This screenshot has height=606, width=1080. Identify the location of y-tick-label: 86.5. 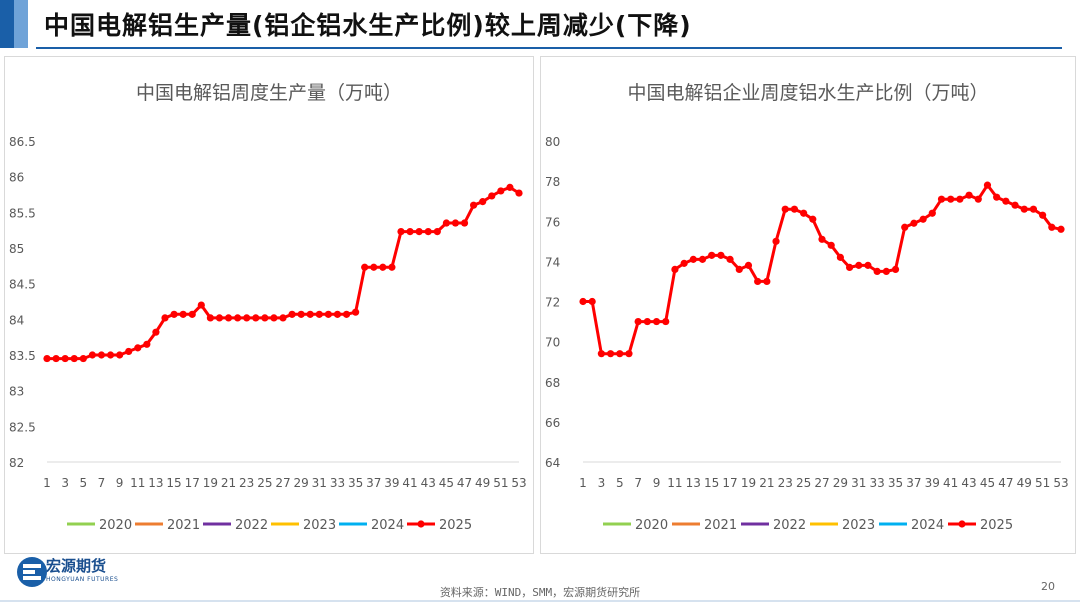
(22, 142).